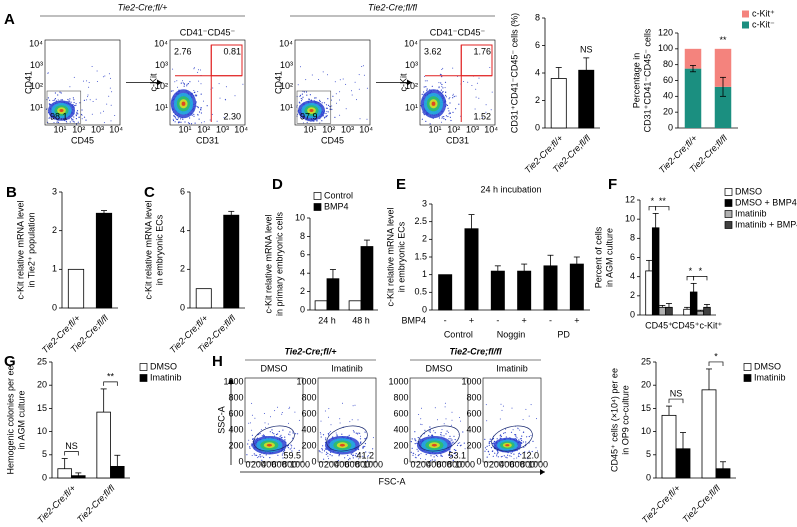 The image size is (797, 527). What do you see at coordinates (485, 464) in the screenshot?
I see `x-tick-label: 0` at bounding box center [485, 464].